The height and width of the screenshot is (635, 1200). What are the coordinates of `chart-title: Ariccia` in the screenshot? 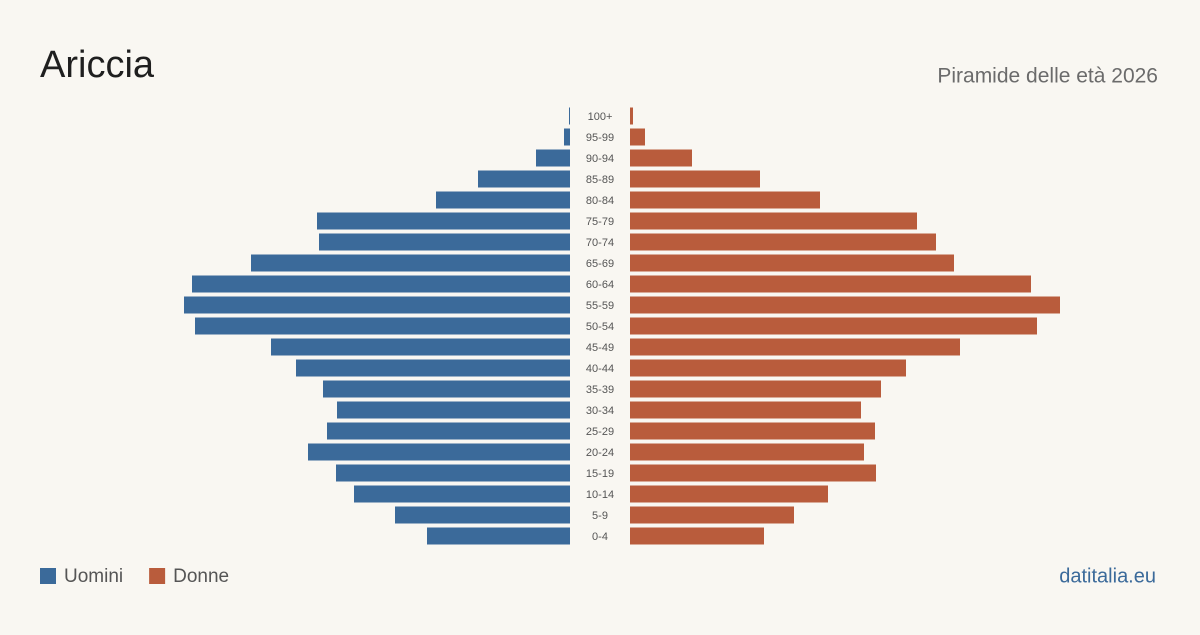 It's located at (97, 65).